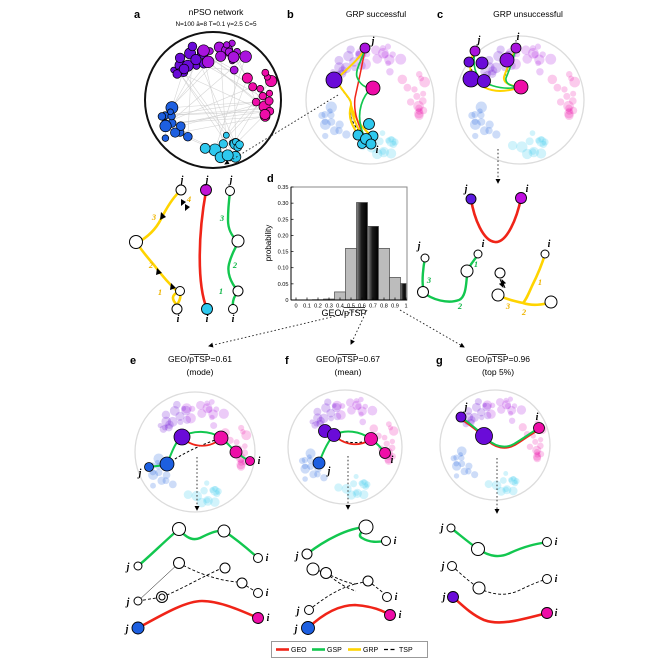 Image resolution: width=663 pixels, height=661 pixels. I want to click on node-j-magenta, so click(206, 190).